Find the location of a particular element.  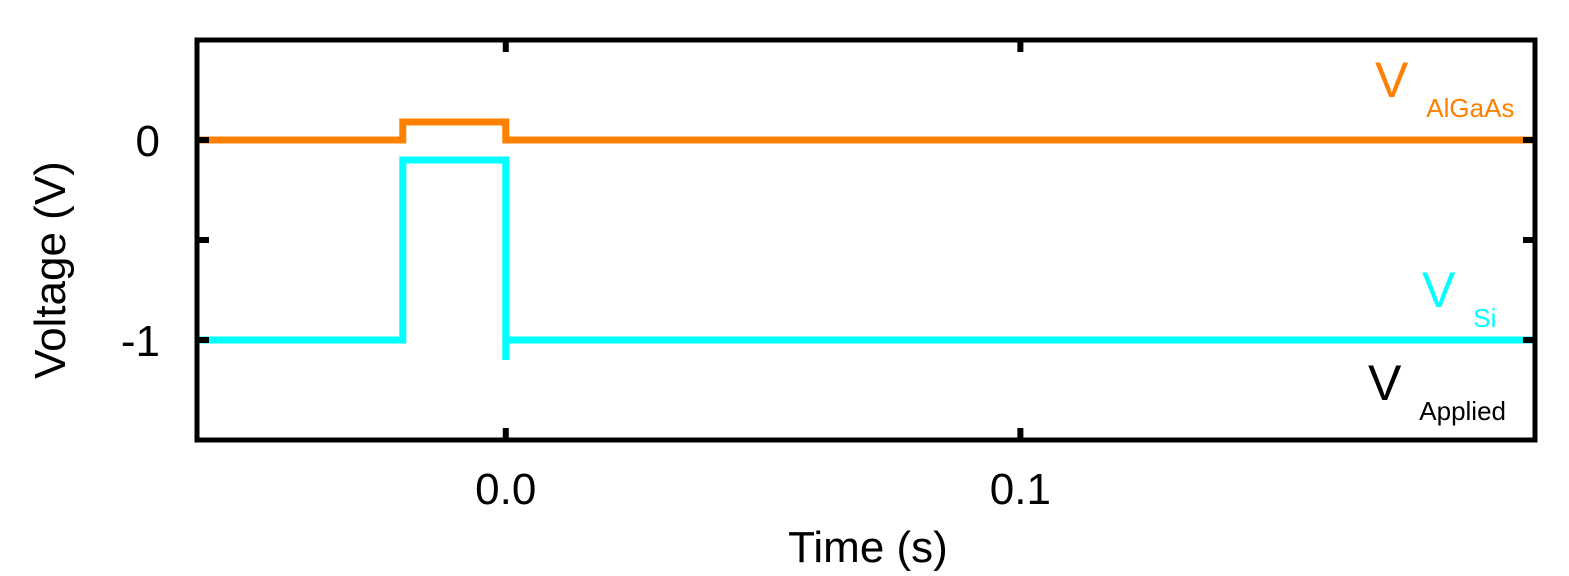

series-label-si: V Si is located at coordinates (1459, 297).